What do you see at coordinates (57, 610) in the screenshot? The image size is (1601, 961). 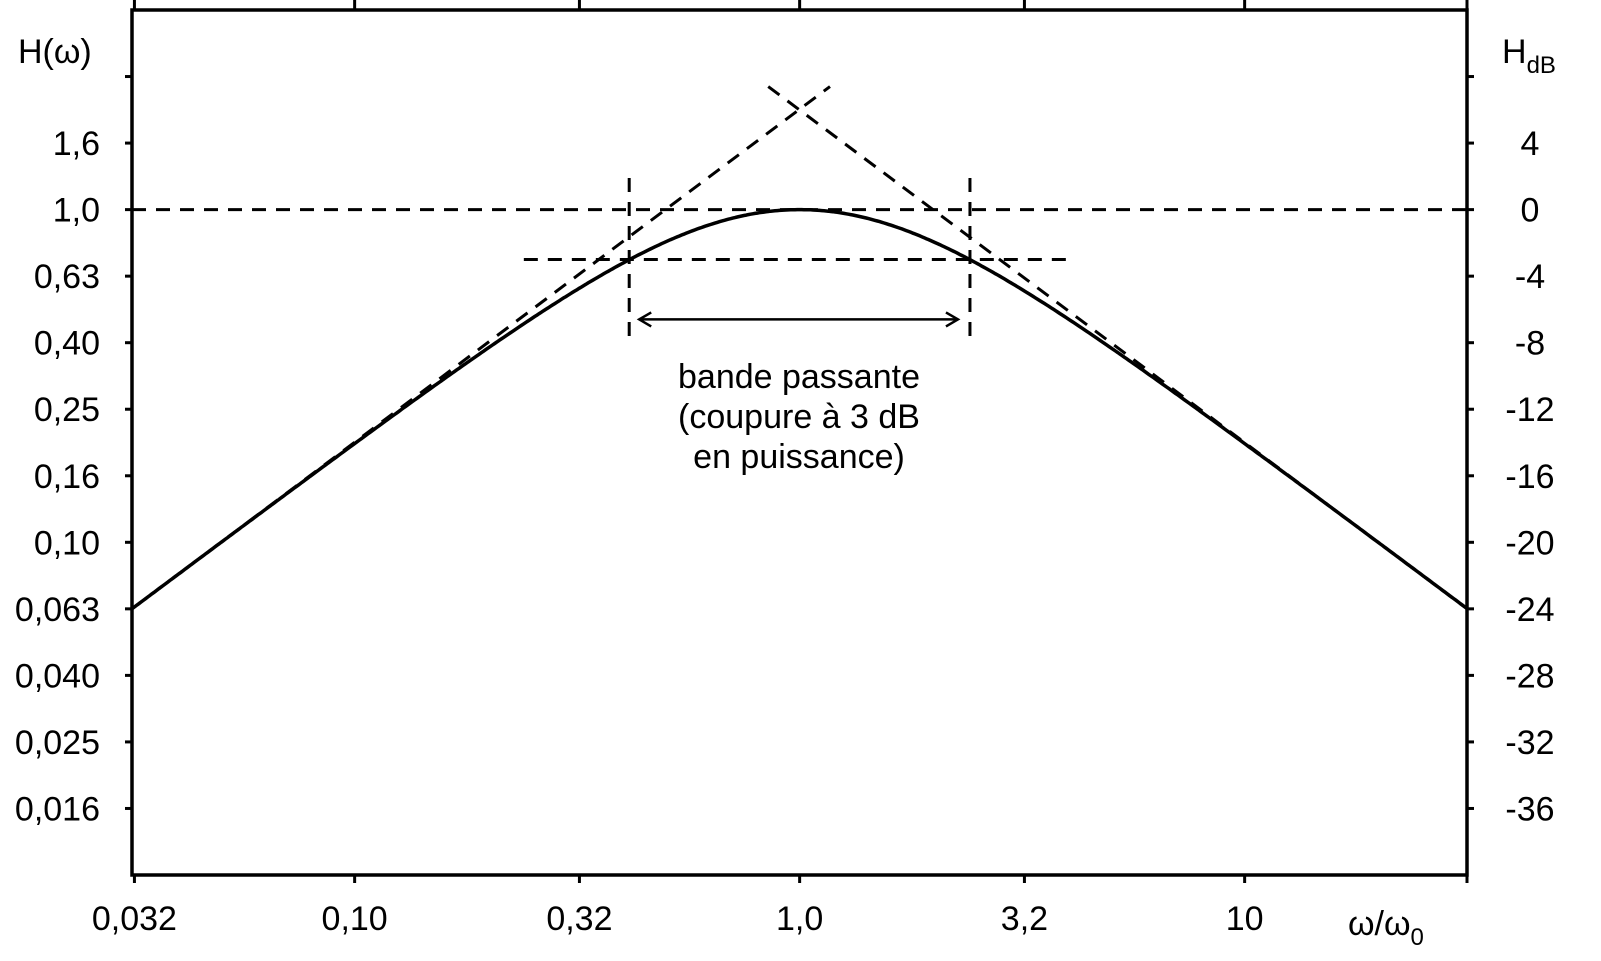 I see `y-left-tick-label: 0,063` at bounding box center [57, 610].